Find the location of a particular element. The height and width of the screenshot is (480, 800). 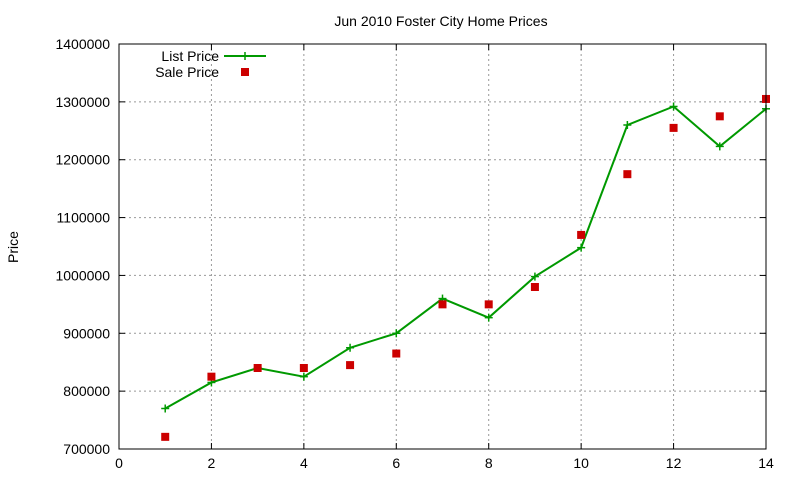

y-tick-label: 1200000 is located at coordinates (82, 160).